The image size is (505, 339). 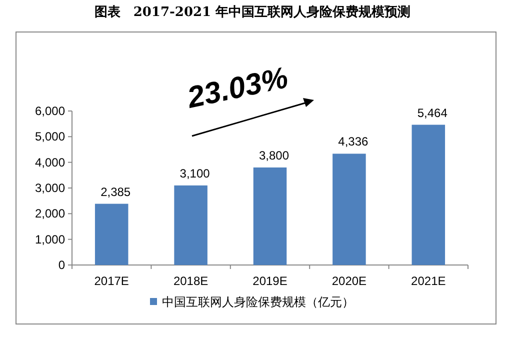 I want to click on text: 3,100, so click(x=195, y=173).